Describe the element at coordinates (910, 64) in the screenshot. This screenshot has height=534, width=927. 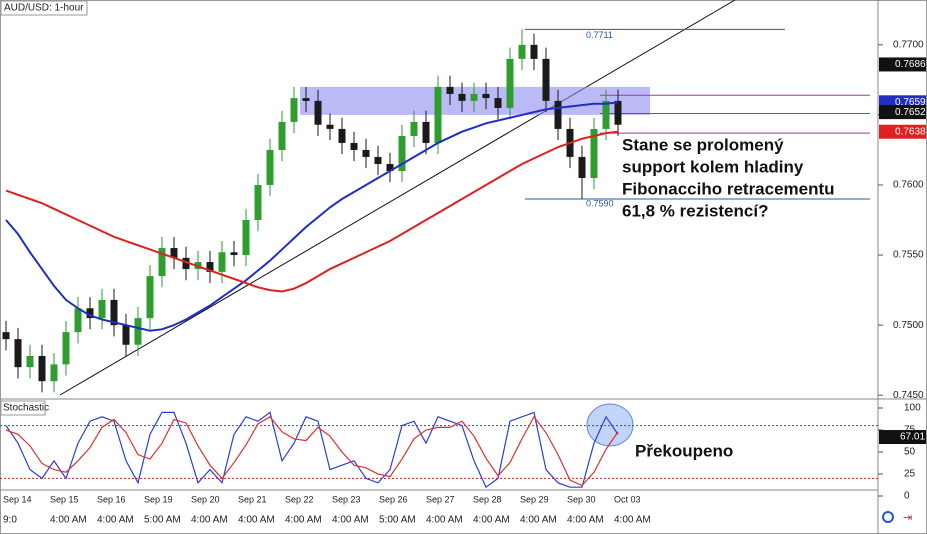
I see `price-marker-label: 0.7686` at that location.